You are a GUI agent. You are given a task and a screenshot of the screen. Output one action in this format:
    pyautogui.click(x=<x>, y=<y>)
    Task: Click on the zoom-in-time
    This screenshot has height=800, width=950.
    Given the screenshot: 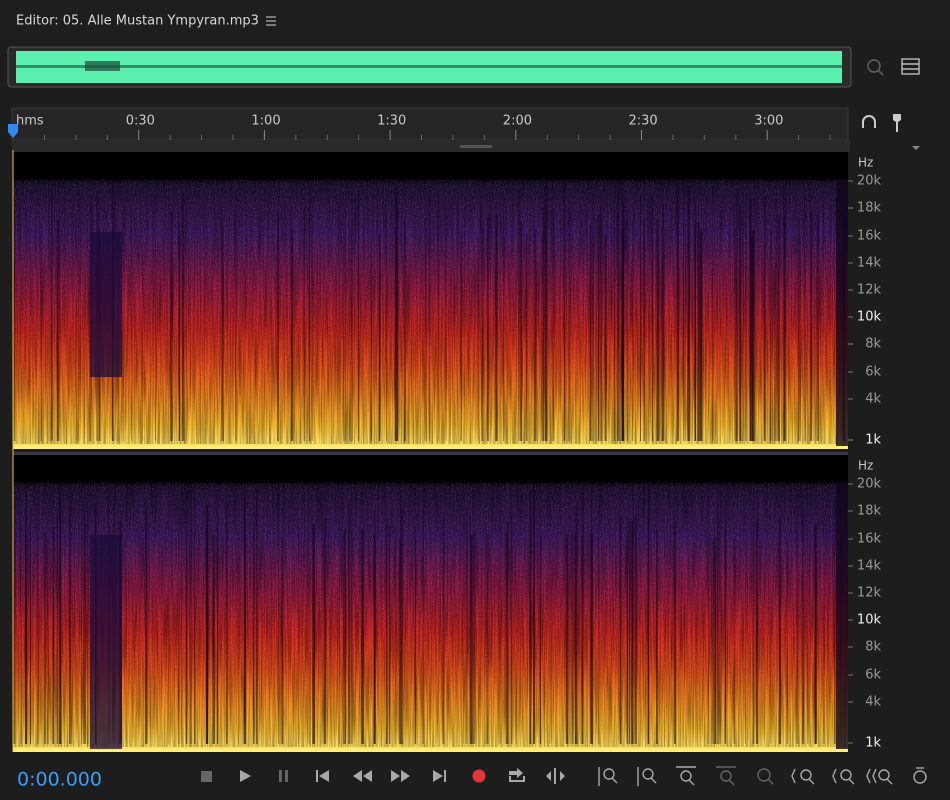 What is the action you would take?
    pyautogui.click(x=686, y=776)
    